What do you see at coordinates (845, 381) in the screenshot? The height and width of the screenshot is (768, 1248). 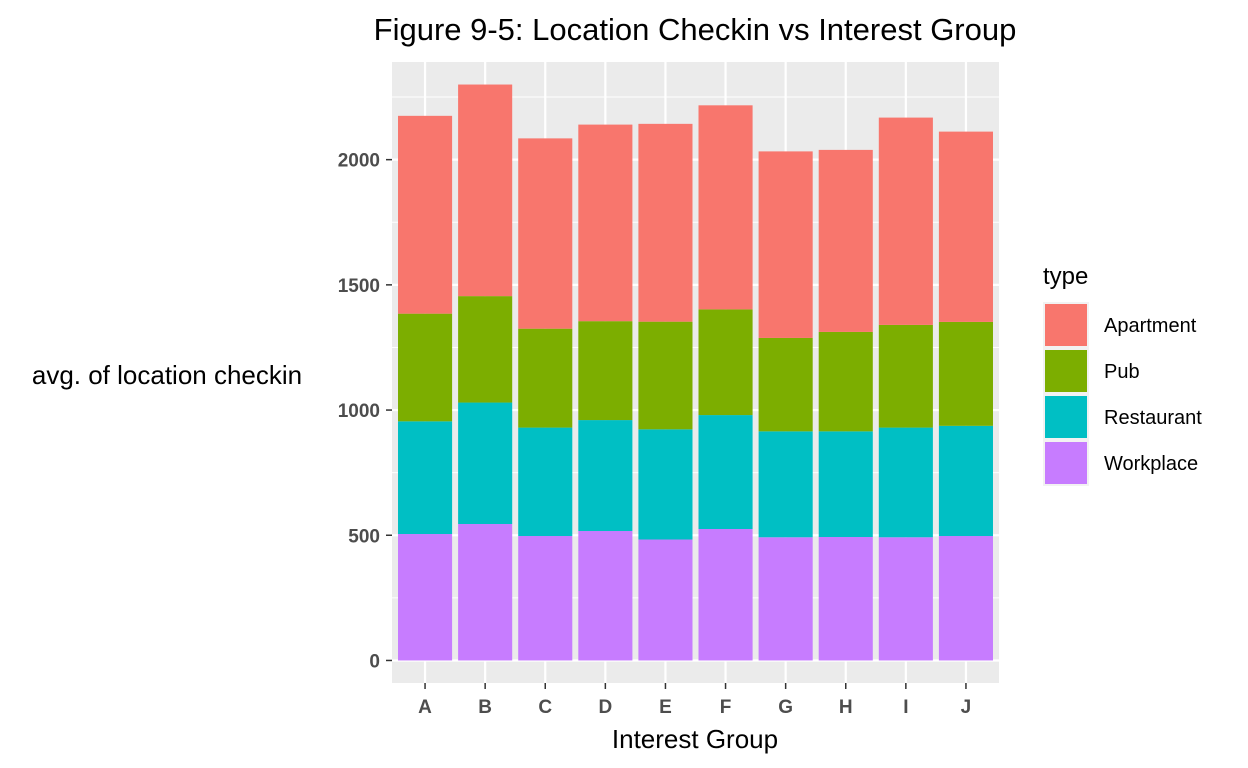 I see `bar-H-pub` at bounding box center [845, 381].